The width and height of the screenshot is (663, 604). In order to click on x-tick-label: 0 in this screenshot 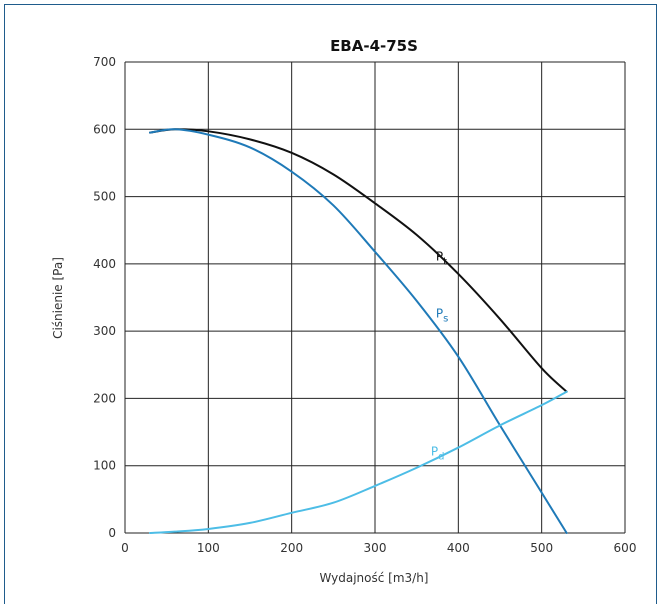, I will do `click(125, 548)`.